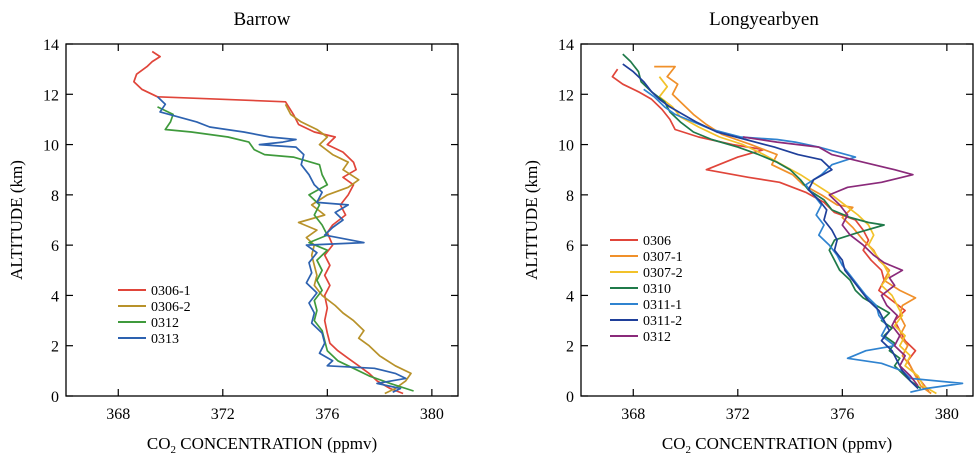 The width and height of the screenshot is (974, 464). What do you see at coordinates (171, 291) in the screenshot?
I see `legend-label: 0306-1` at bounding box center [171, 291].